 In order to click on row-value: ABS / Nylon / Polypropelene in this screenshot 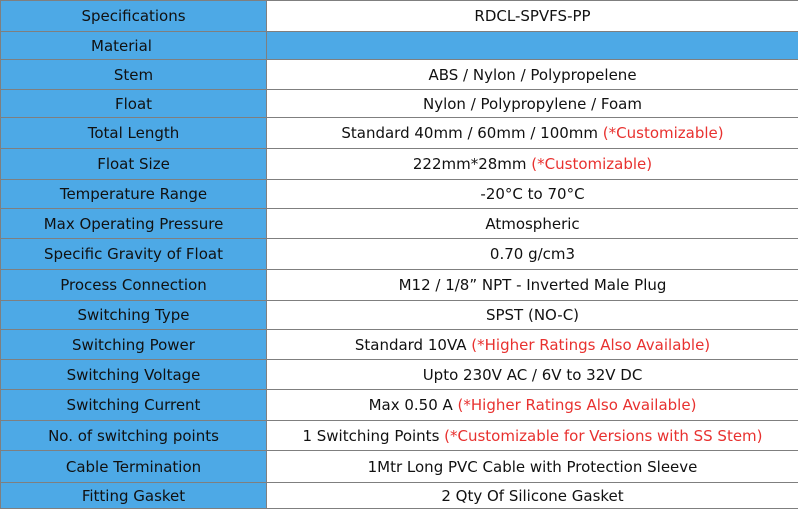, I will do `click(532, 75)`.